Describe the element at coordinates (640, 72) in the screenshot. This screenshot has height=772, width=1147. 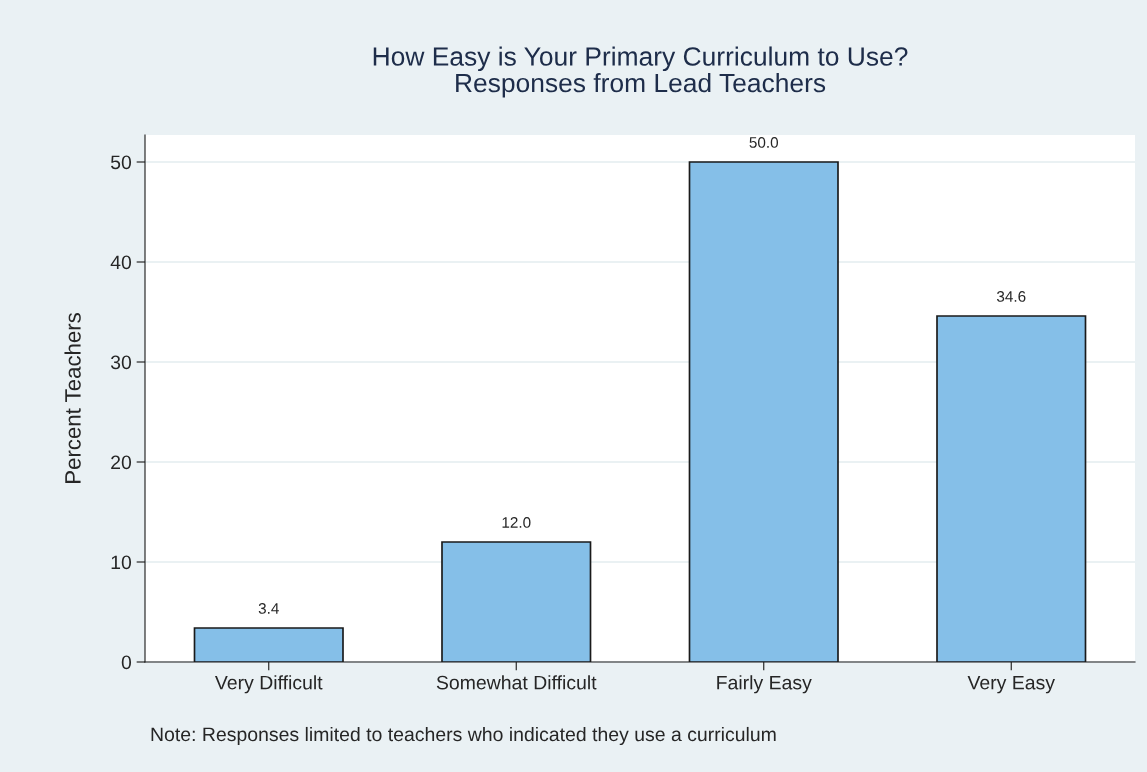
I see `chart-title: How Easy is Your Primary Curriculum to Use? Responses from Lead Teachers` at that location.